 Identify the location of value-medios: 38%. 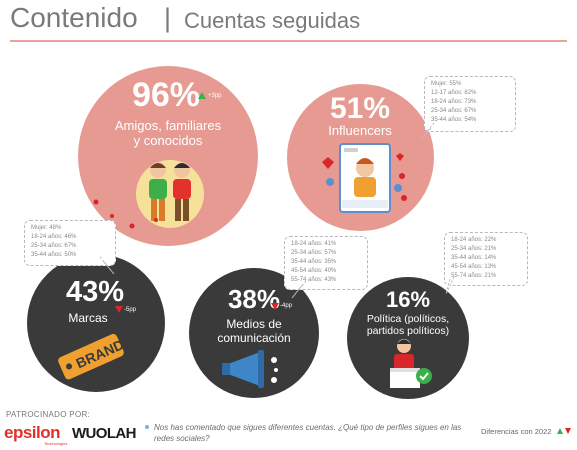
(254, 299).